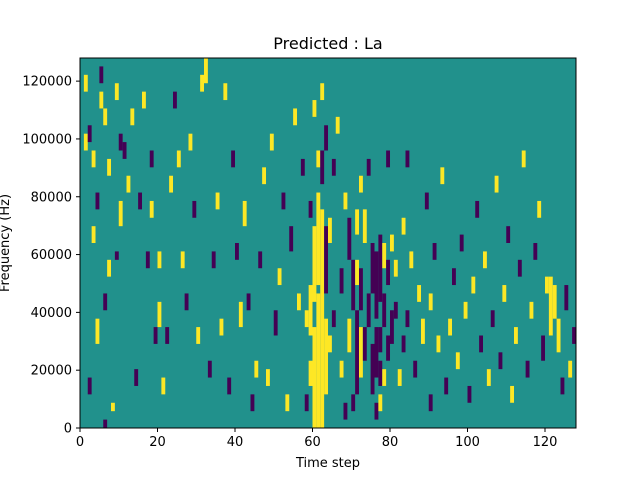 This screenshot has height=480, width=640. What do you see at coordinates (51, 371) in the screenshot?
I see `y-tick-label: 20000` at bounding box center [51, 371].